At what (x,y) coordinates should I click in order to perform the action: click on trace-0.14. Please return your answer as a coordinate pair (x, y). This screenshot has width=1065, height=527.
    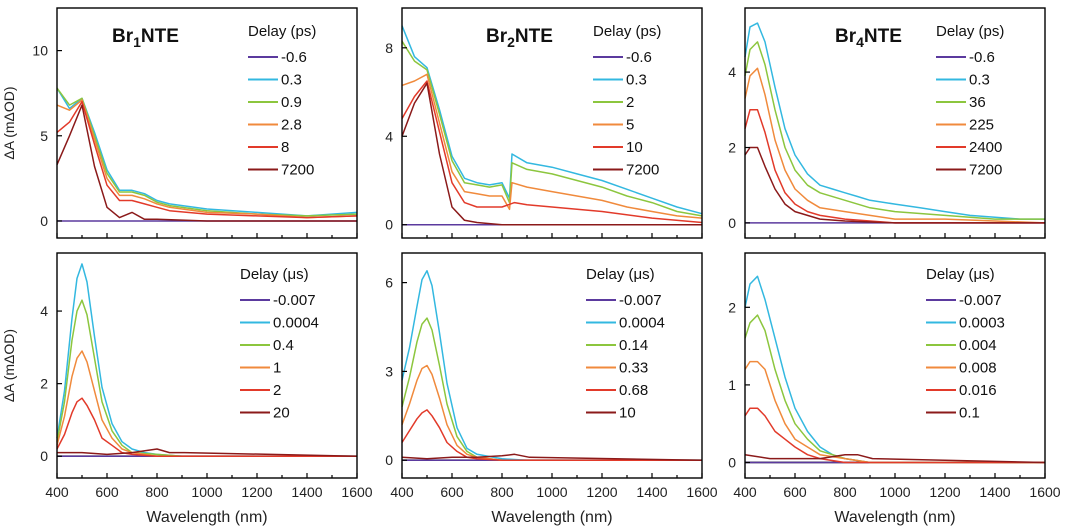
    Looking at the image, I should click on (551, 389).